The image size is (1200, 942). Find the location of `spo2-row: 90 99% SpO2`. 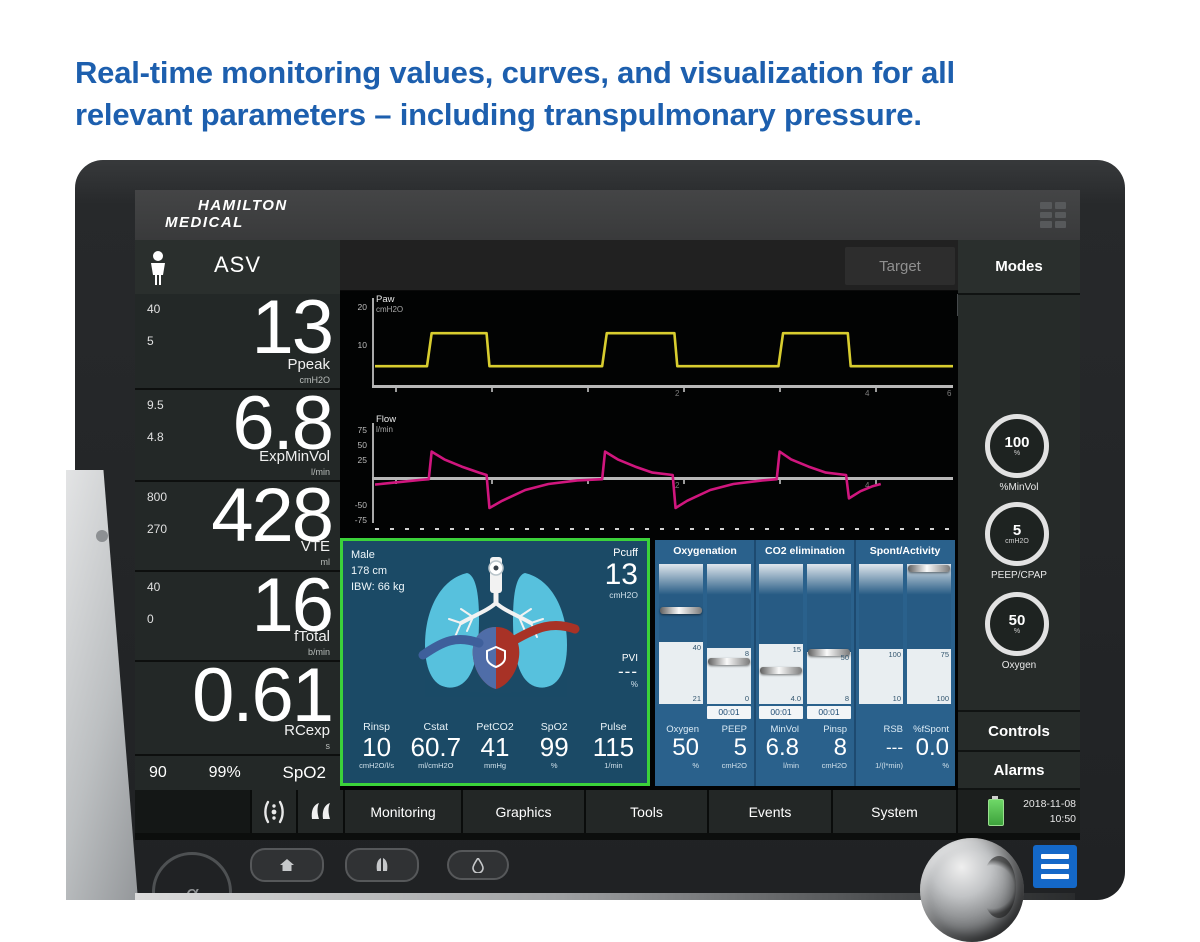

spo2-row: 90 99% SpO2 is located at coordinates (237, 773).